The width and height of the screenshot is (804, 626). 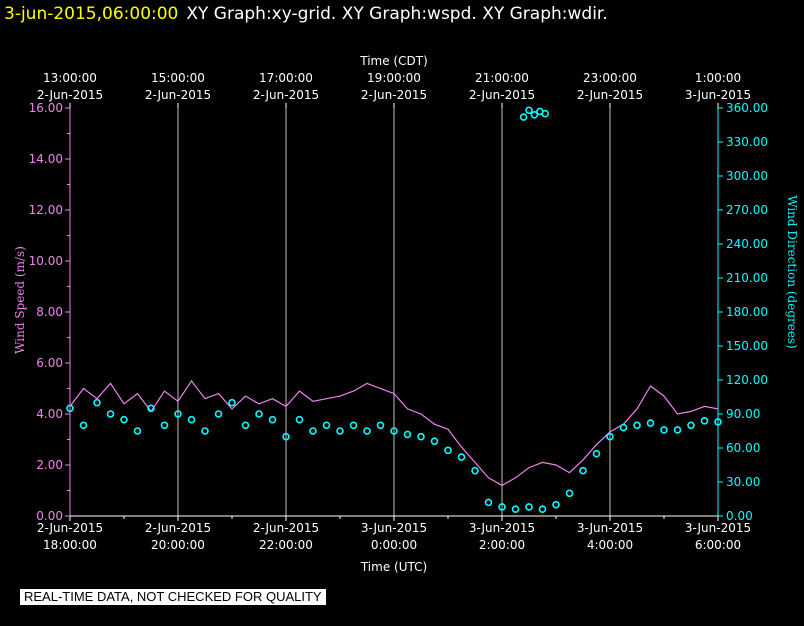 I want to click on left-tick-label: 6.00, so click(x=49, y=363).